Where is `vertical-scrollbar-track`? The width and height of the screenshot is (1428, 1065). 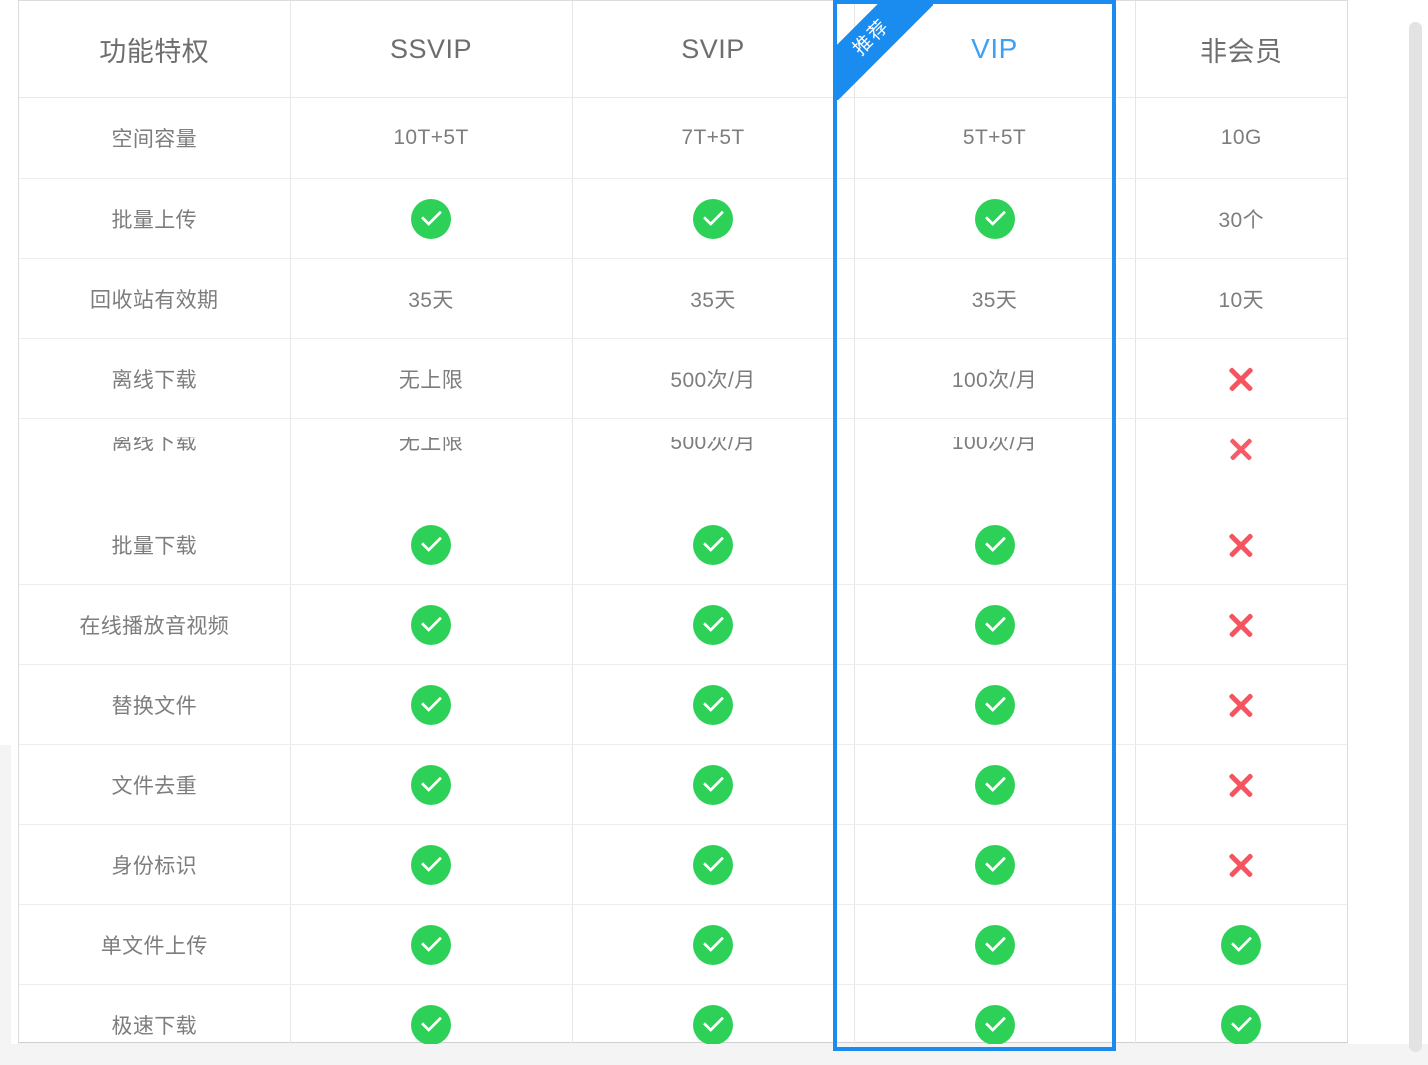 vertical-scrollbar-track is located at coordinates (1415, 537).